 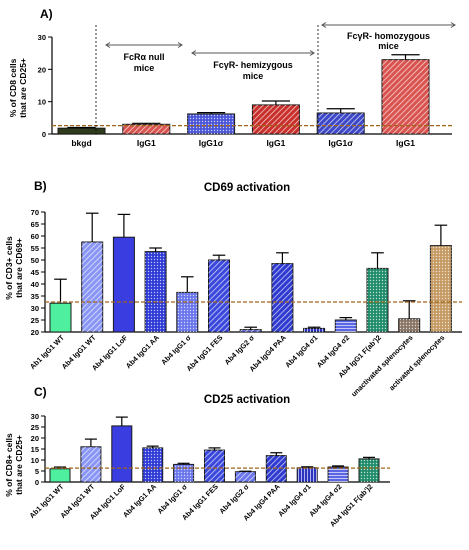 I want to click on panel-b-label: B), so click(x=40, y=186).